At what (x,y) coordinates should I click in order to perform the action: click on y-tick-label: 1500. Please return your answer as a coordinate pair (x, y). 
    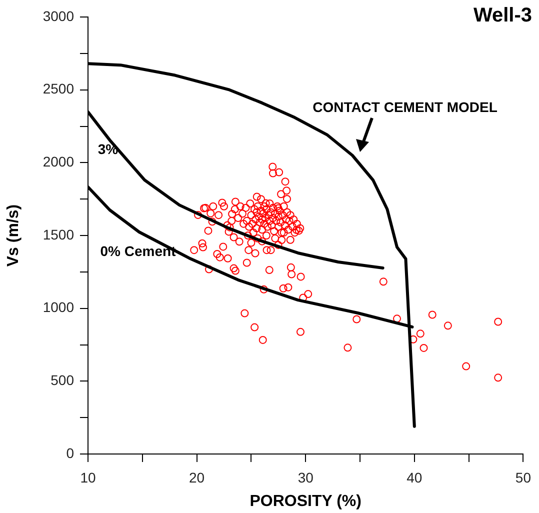
    Looking at the image, I should click on (58, 234).